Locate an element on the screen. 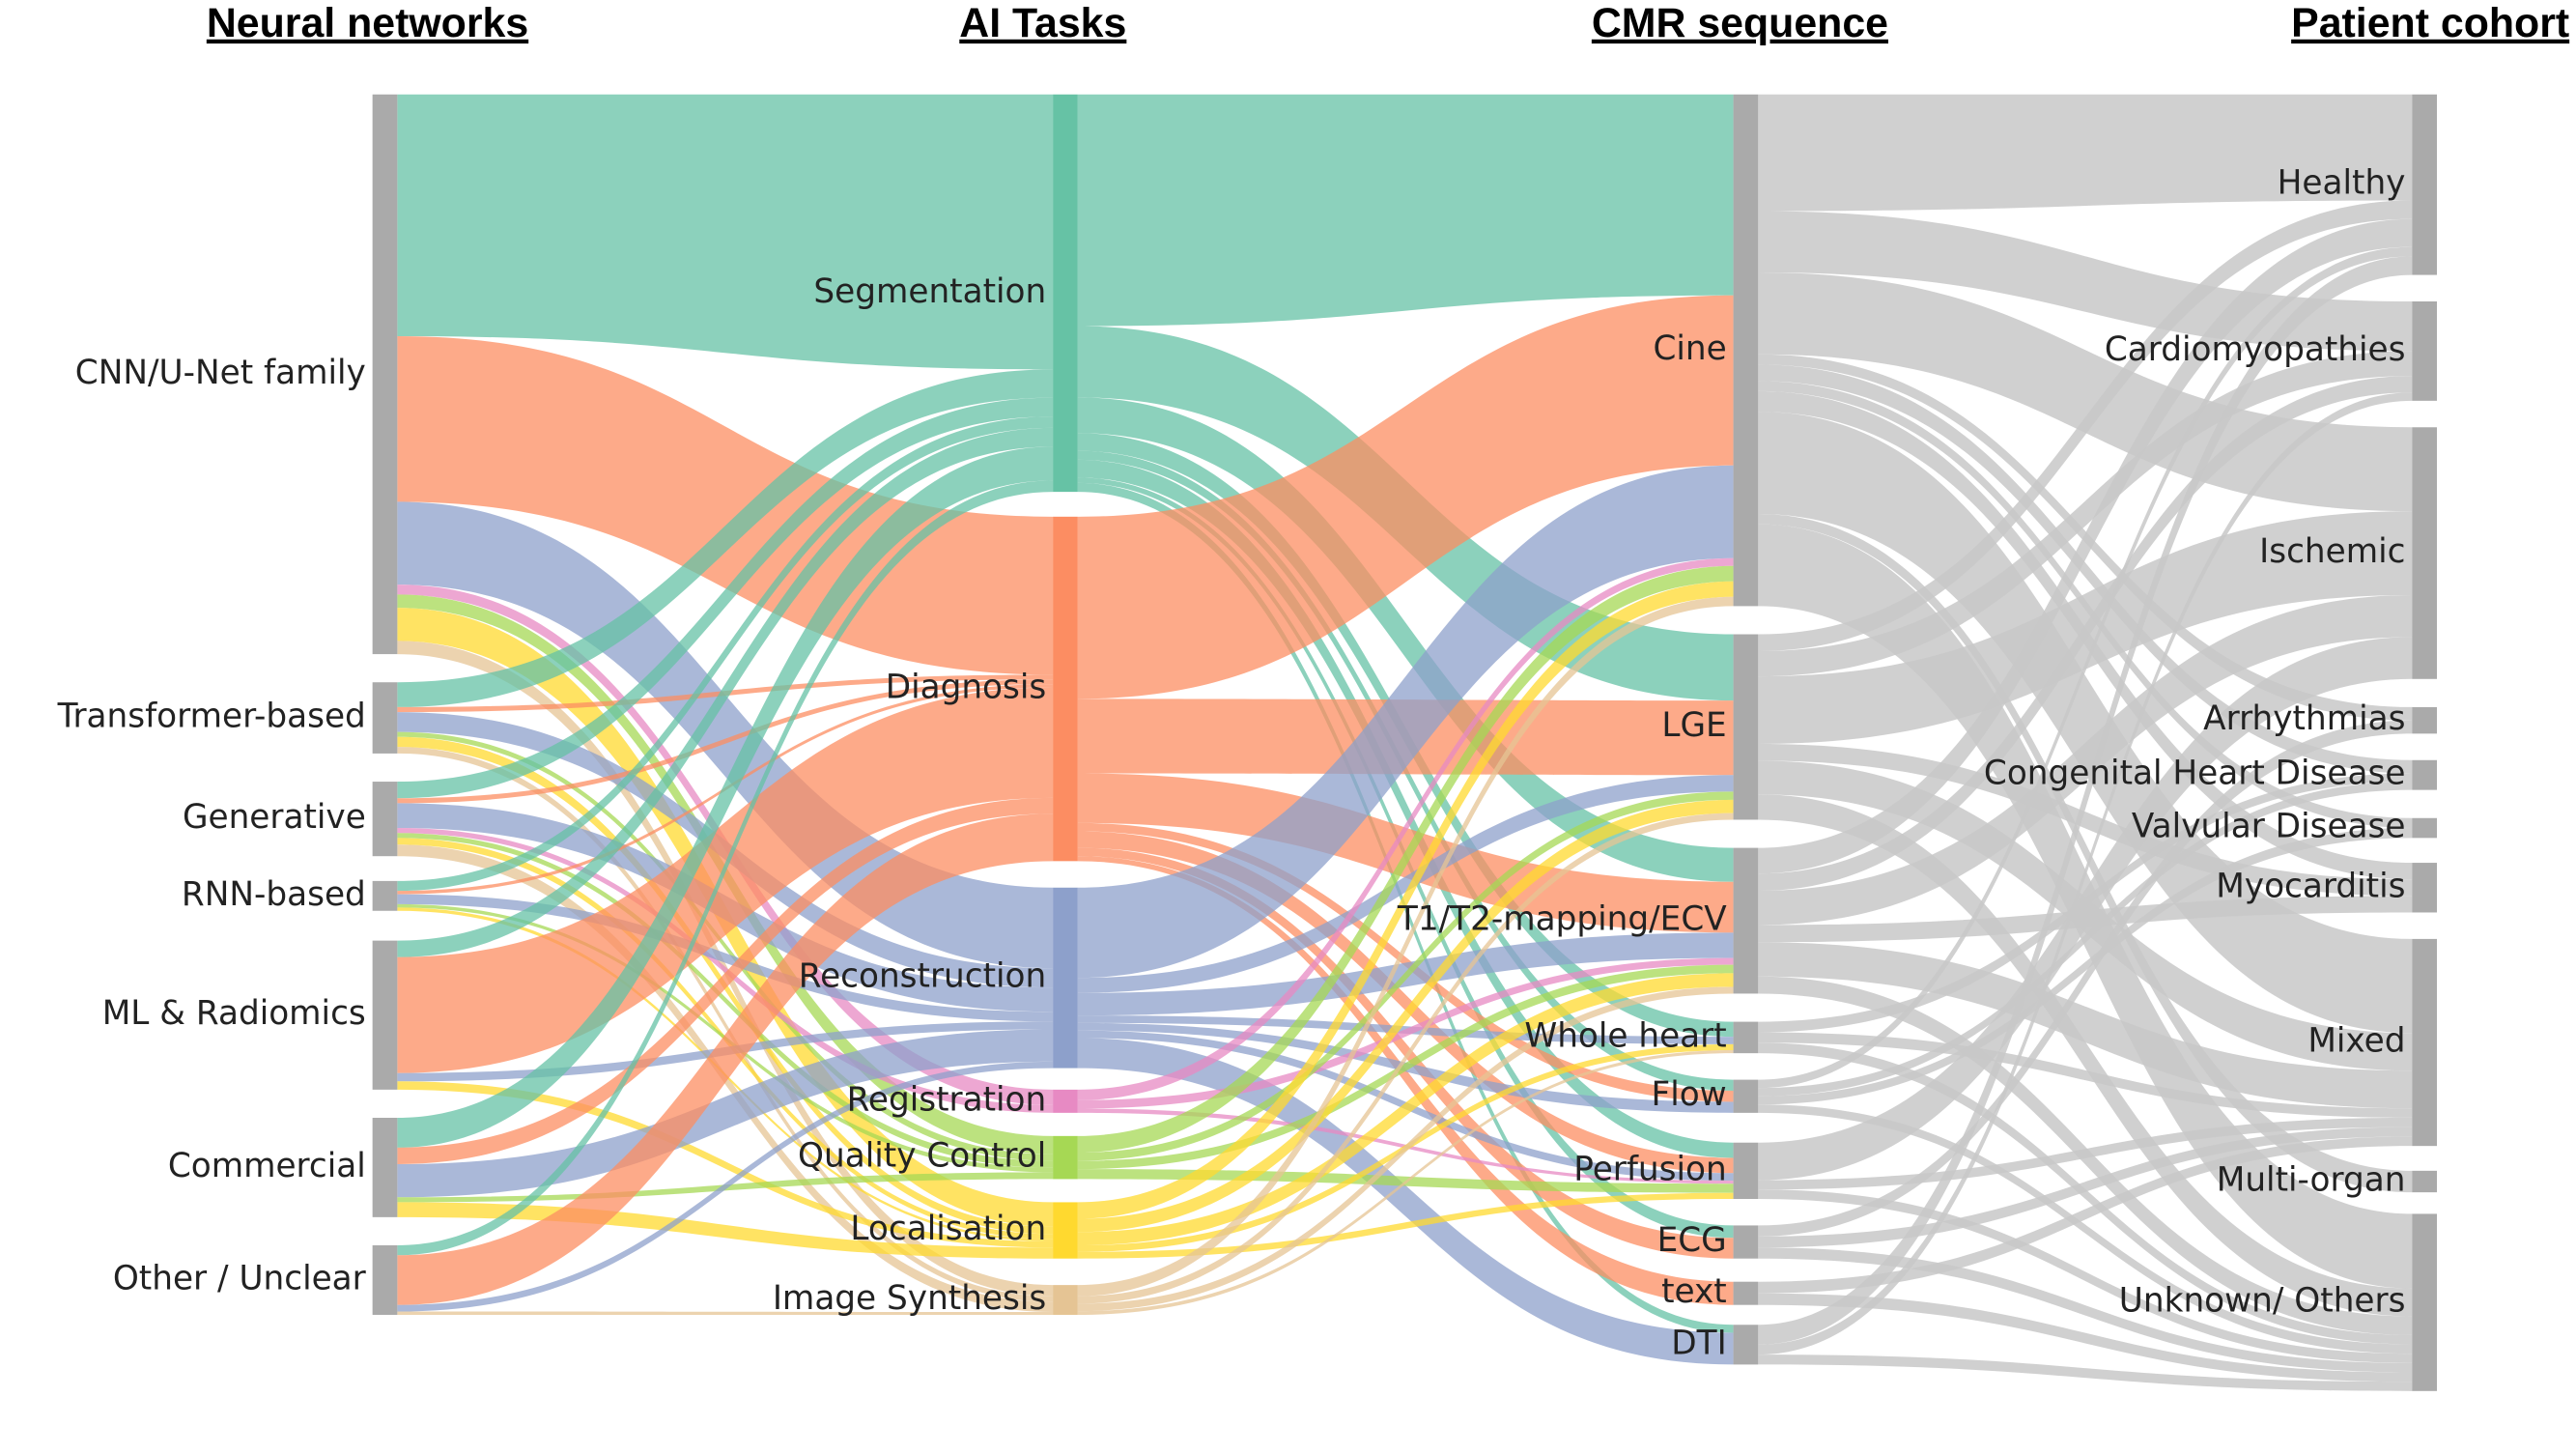 Image resolution: width=2576 pixels, height=1454 pixels. node-label: Arrhythmias is located at coordinates (2304, 719).